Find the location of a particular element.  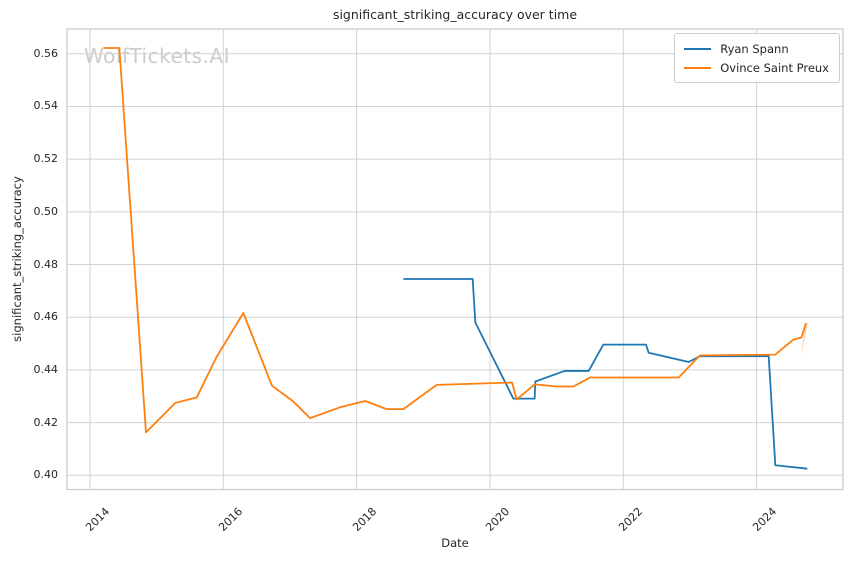

legend: Ryan Spann Ovince Saint Preux is located at coordinates (757, 58).